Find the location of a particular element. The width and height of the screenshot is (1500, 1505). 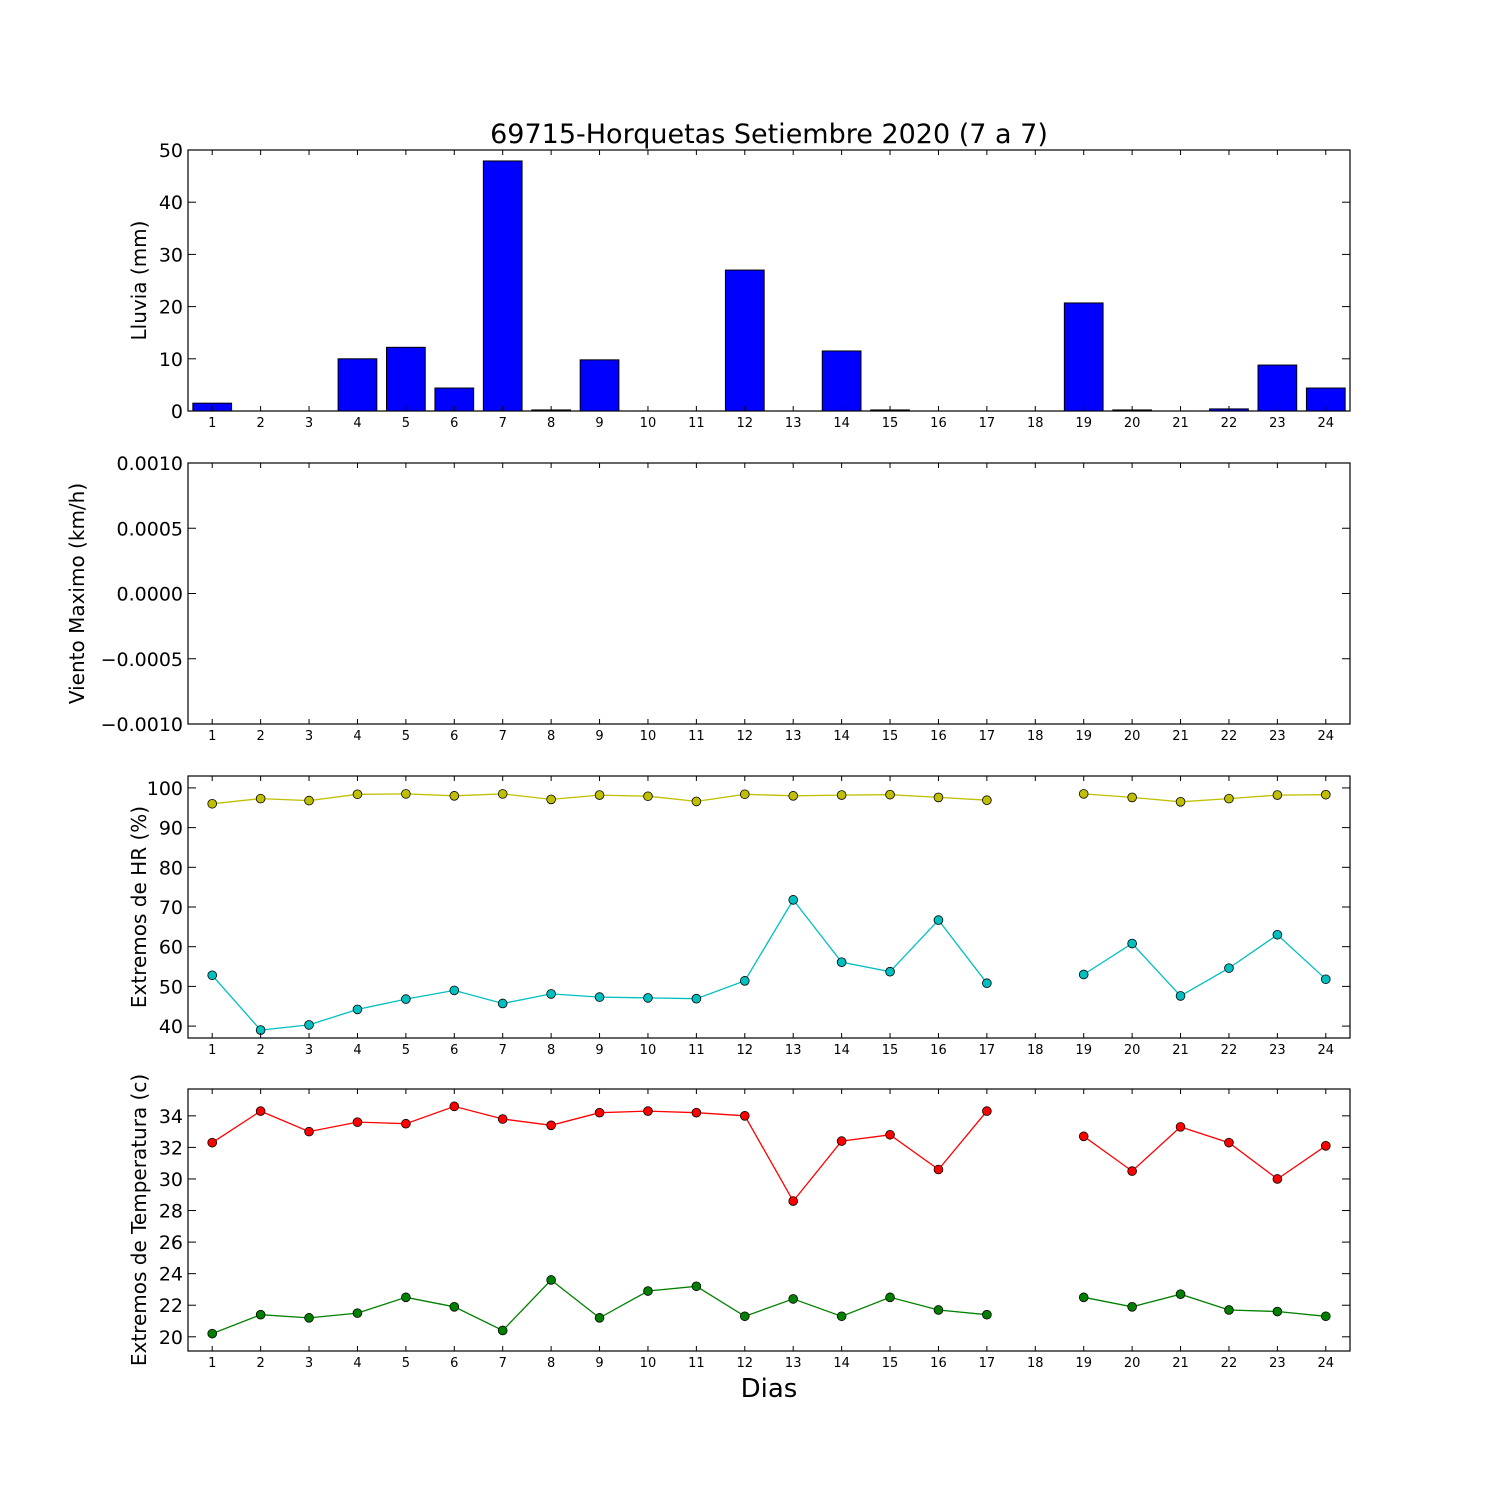

x-tick-label: 23 is located at coordinates (1277, 1050).